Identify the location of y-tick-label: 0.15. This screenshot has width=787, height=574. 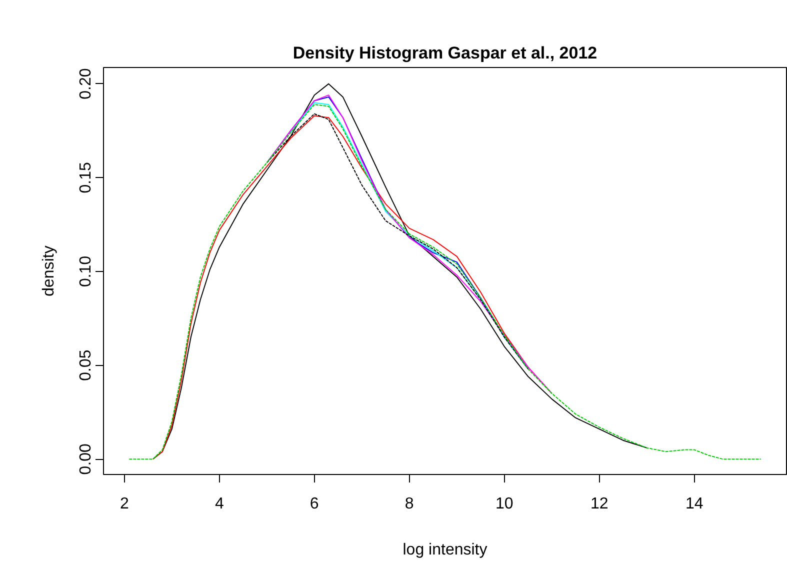
(86, 178).